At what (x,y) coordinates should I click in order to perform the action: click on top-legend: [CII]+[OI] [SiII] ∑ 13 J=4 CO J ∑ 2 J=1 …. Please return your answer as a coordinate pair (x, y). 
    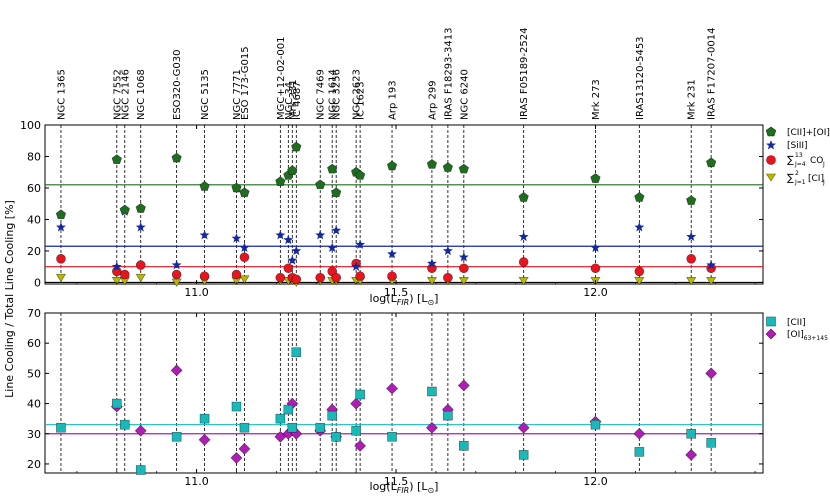
    Looking at the image, I should click on (797, 156).